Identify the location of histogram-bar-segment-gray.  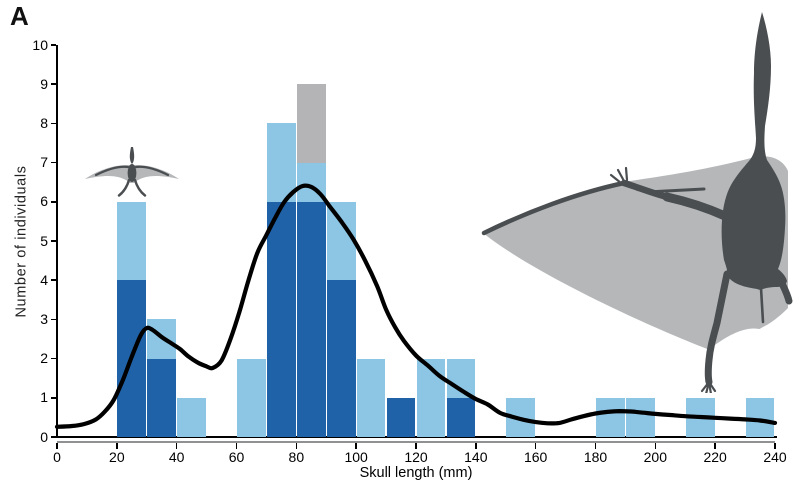
(311, 123).